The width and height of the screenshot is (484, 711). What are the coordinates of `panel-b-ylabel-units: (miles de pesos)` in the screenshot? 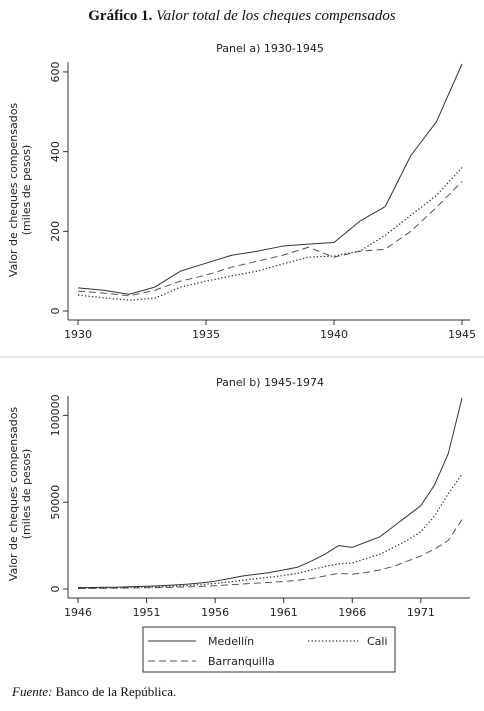 It's located at (26, 494).